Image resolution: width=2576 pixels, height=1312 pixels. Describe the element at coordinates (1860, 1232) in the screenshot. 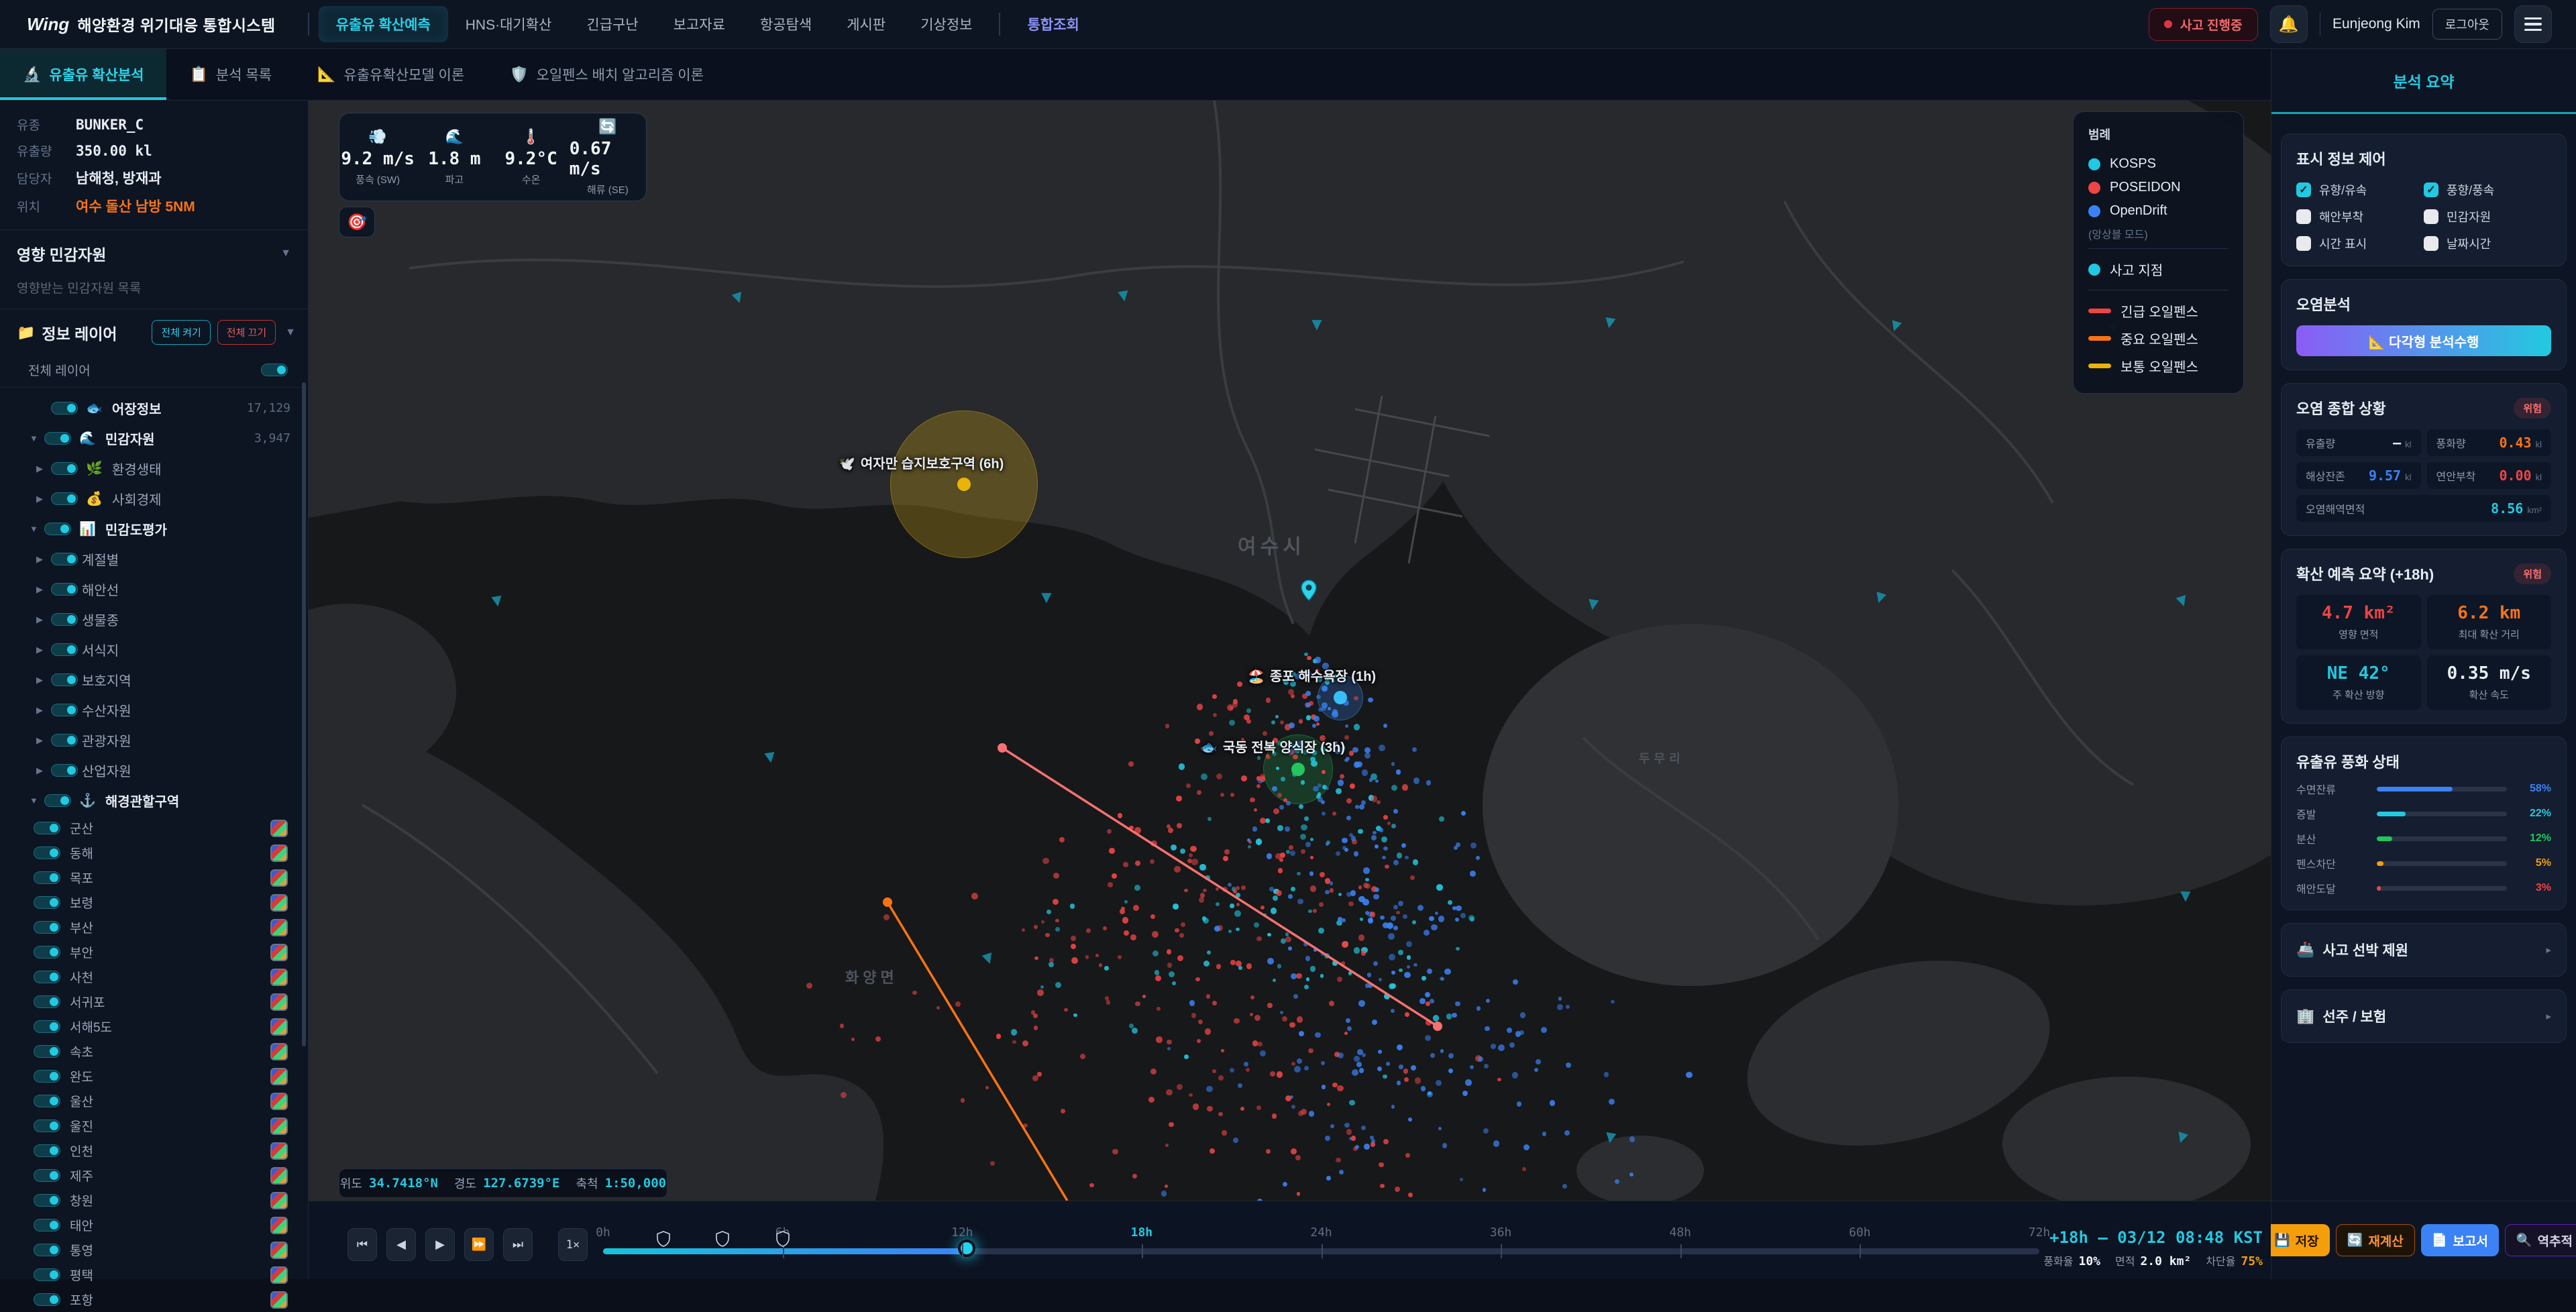

I see `timeline-label-60h: 60h` at that location.